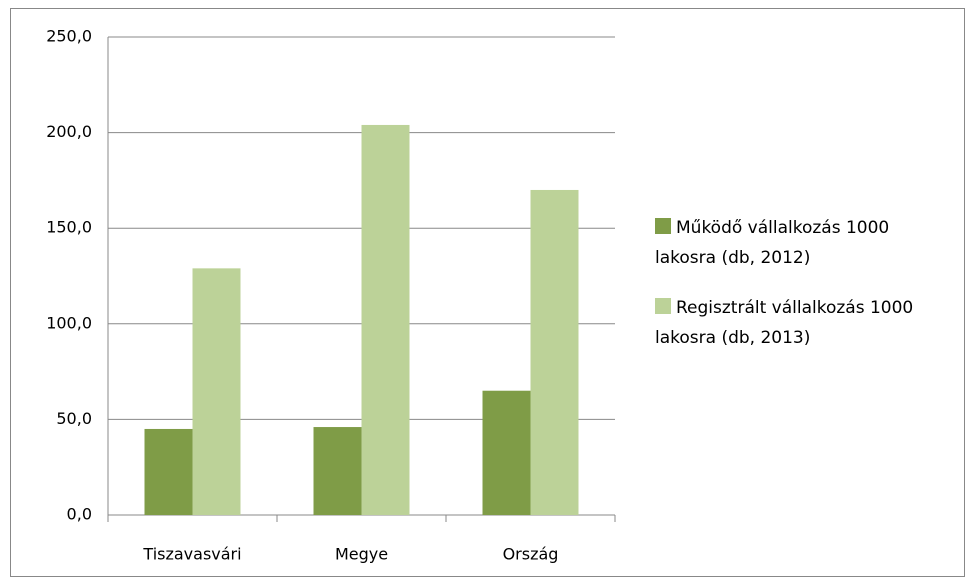 This screenshot has height=579, width=969. Describe the element at coordinates (191, 554) in the screenshot. I see `x-tick-label: Tiszavasvári` at that location.